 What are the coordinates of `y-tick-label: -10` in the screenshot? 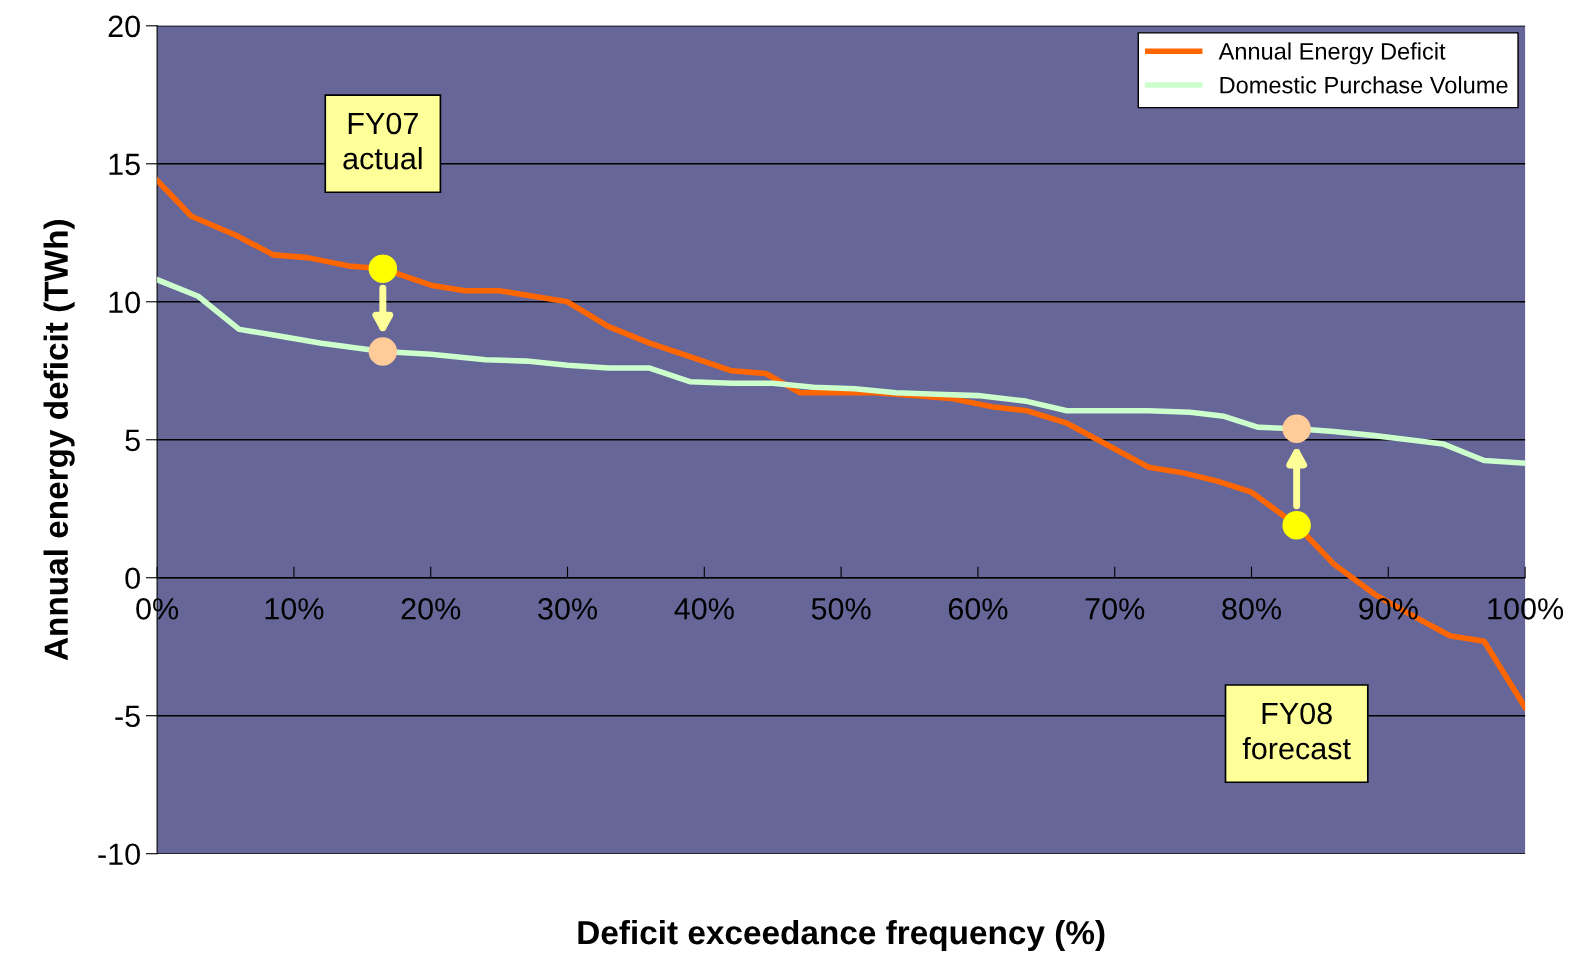 It's located at (119, 854).